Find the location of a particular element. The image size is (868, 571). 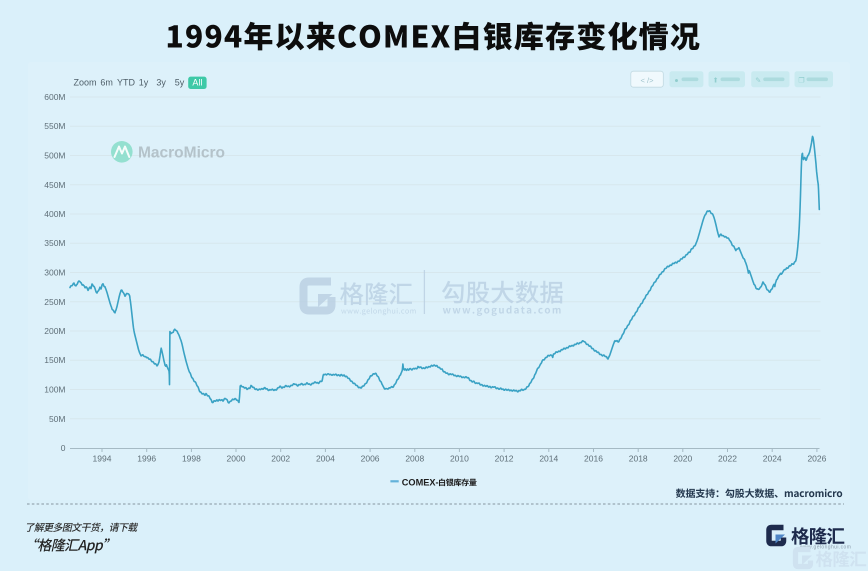

svg-text: 1994 is located at coordinates (102, 459).